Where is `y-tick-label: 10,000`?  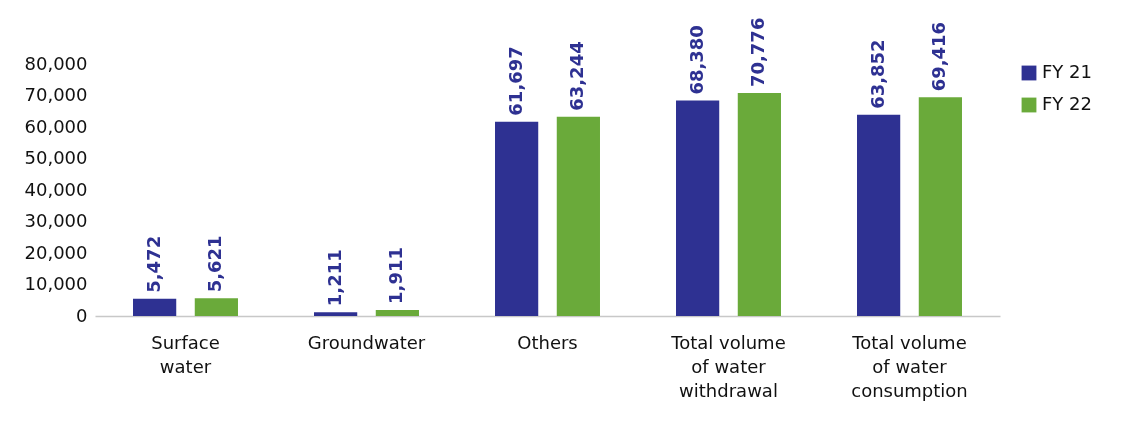
y-tick-label: 10,000 is located at coordinates (56, 283).